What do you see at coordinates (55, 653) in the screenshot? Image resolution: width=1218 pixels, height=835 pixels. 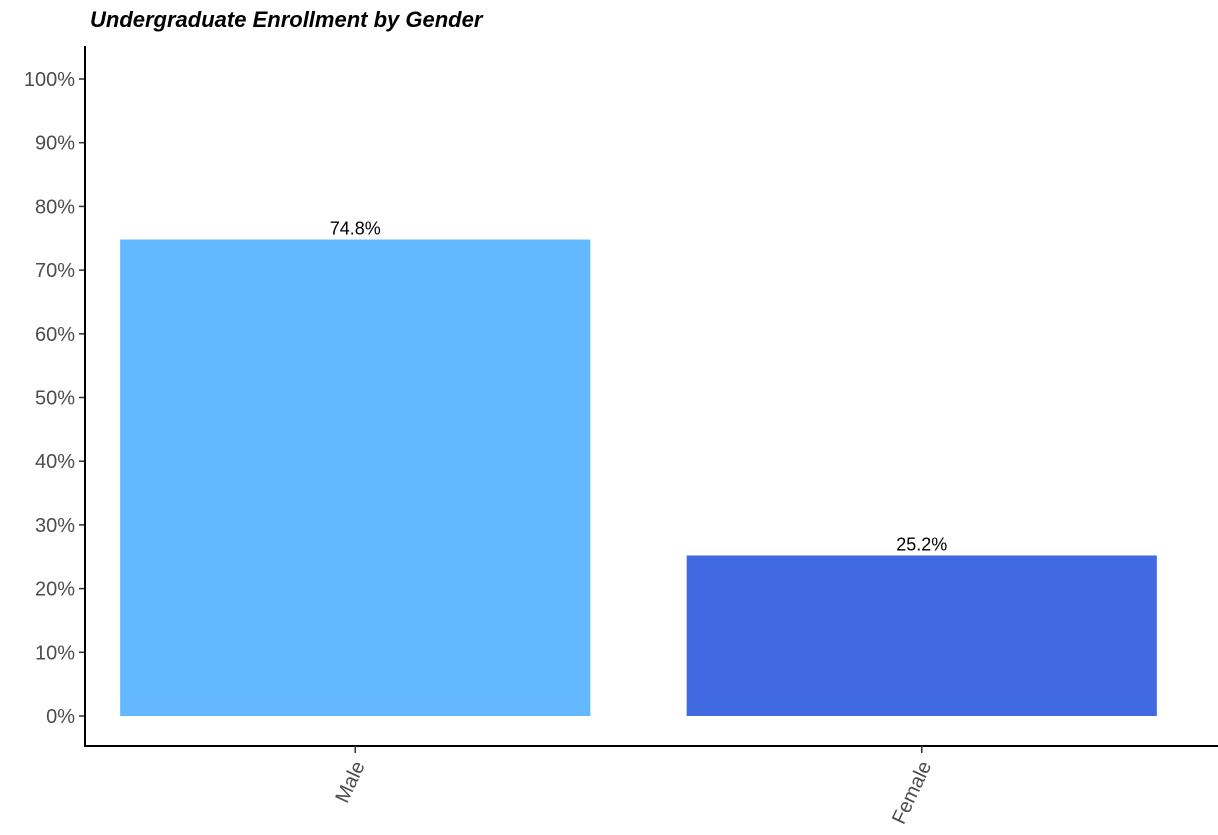 I see `y-tick-label: 10%` at bounding box center [55, 653].